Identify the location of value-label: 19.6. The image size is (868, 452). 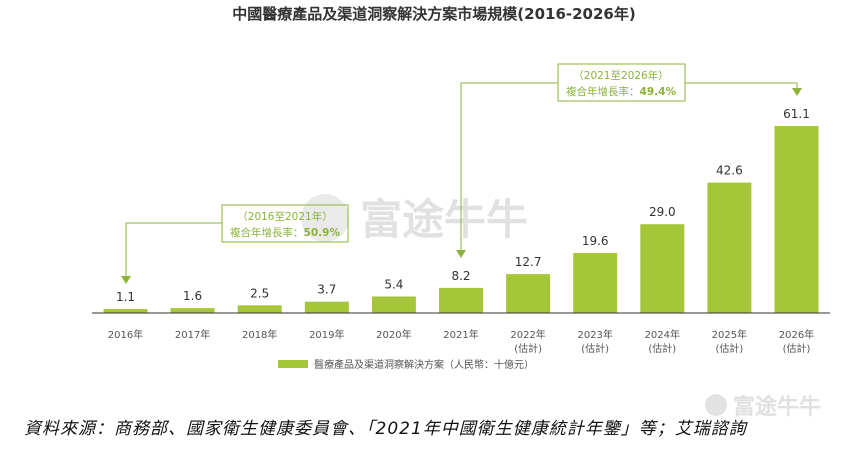
(595, 241).